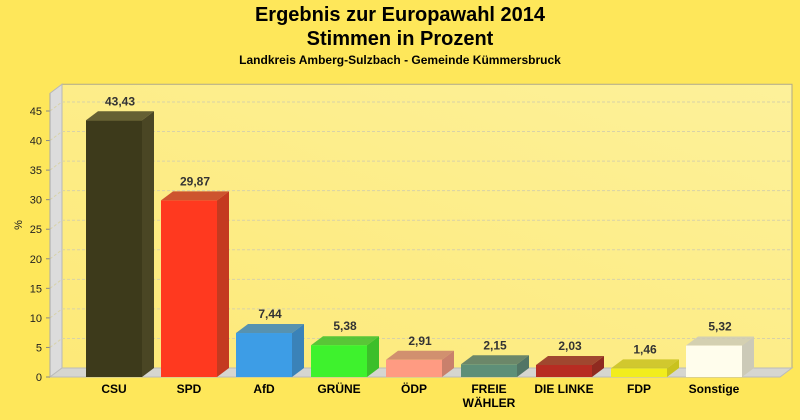  Describe the element at coordinates (714, 389) in the screenshot. I see `category-label: Sonstige` at that location.